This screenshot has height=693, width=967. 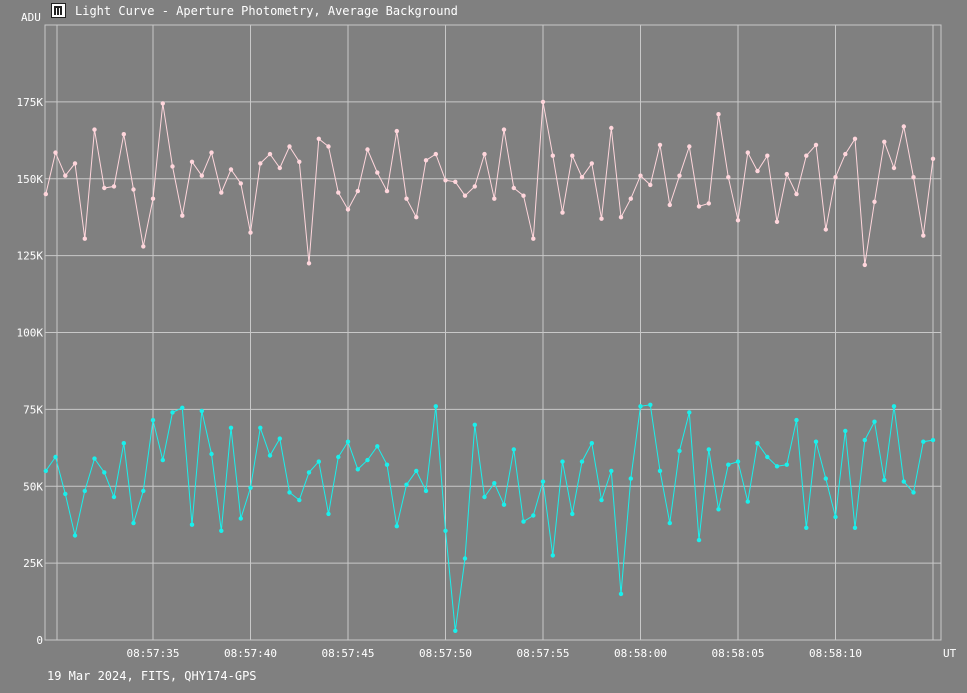 What do you see at coordinates (33, 563) in the screenshot?
I see `y-tick-label: 25K` at bounding box center [33, 563].